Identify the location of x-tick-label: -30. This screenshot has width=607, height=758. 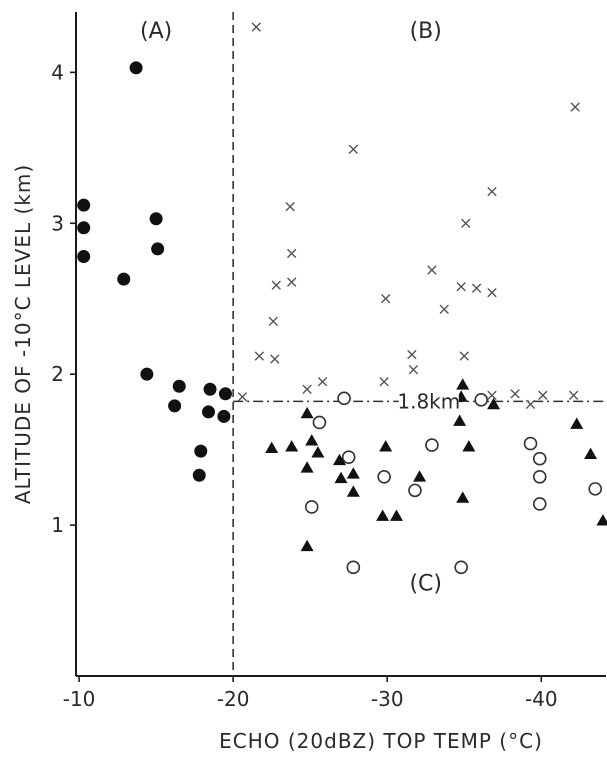
(387, 699).